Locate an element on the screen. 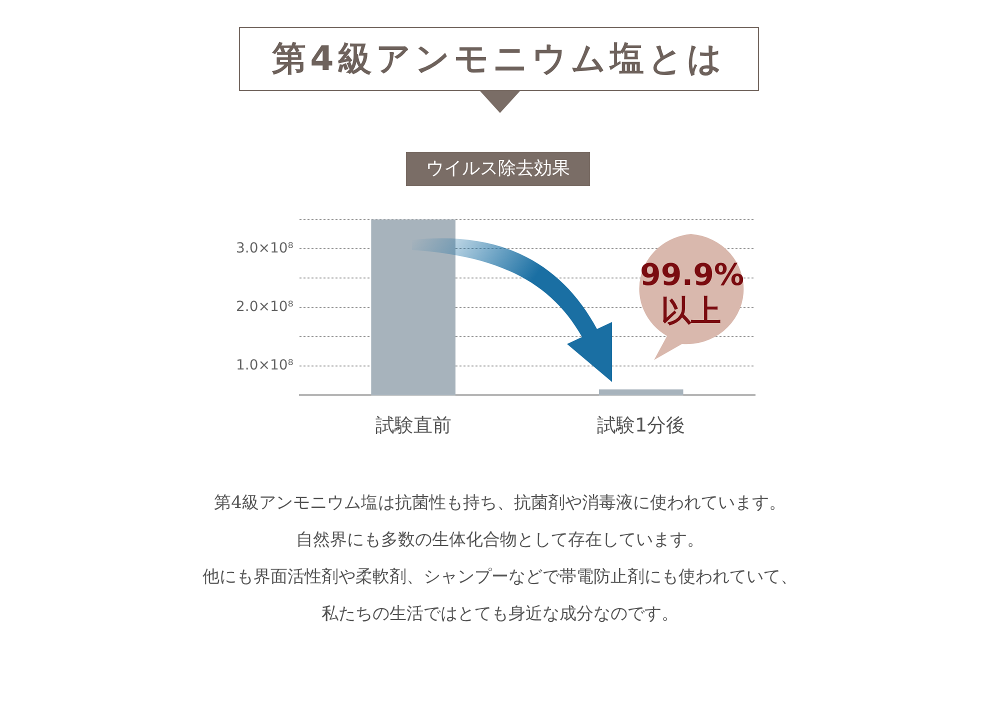 This screenshot has height=711, width=1000. y-tick-label: 3.0×10⁸ is located at coordinates (265, 248).